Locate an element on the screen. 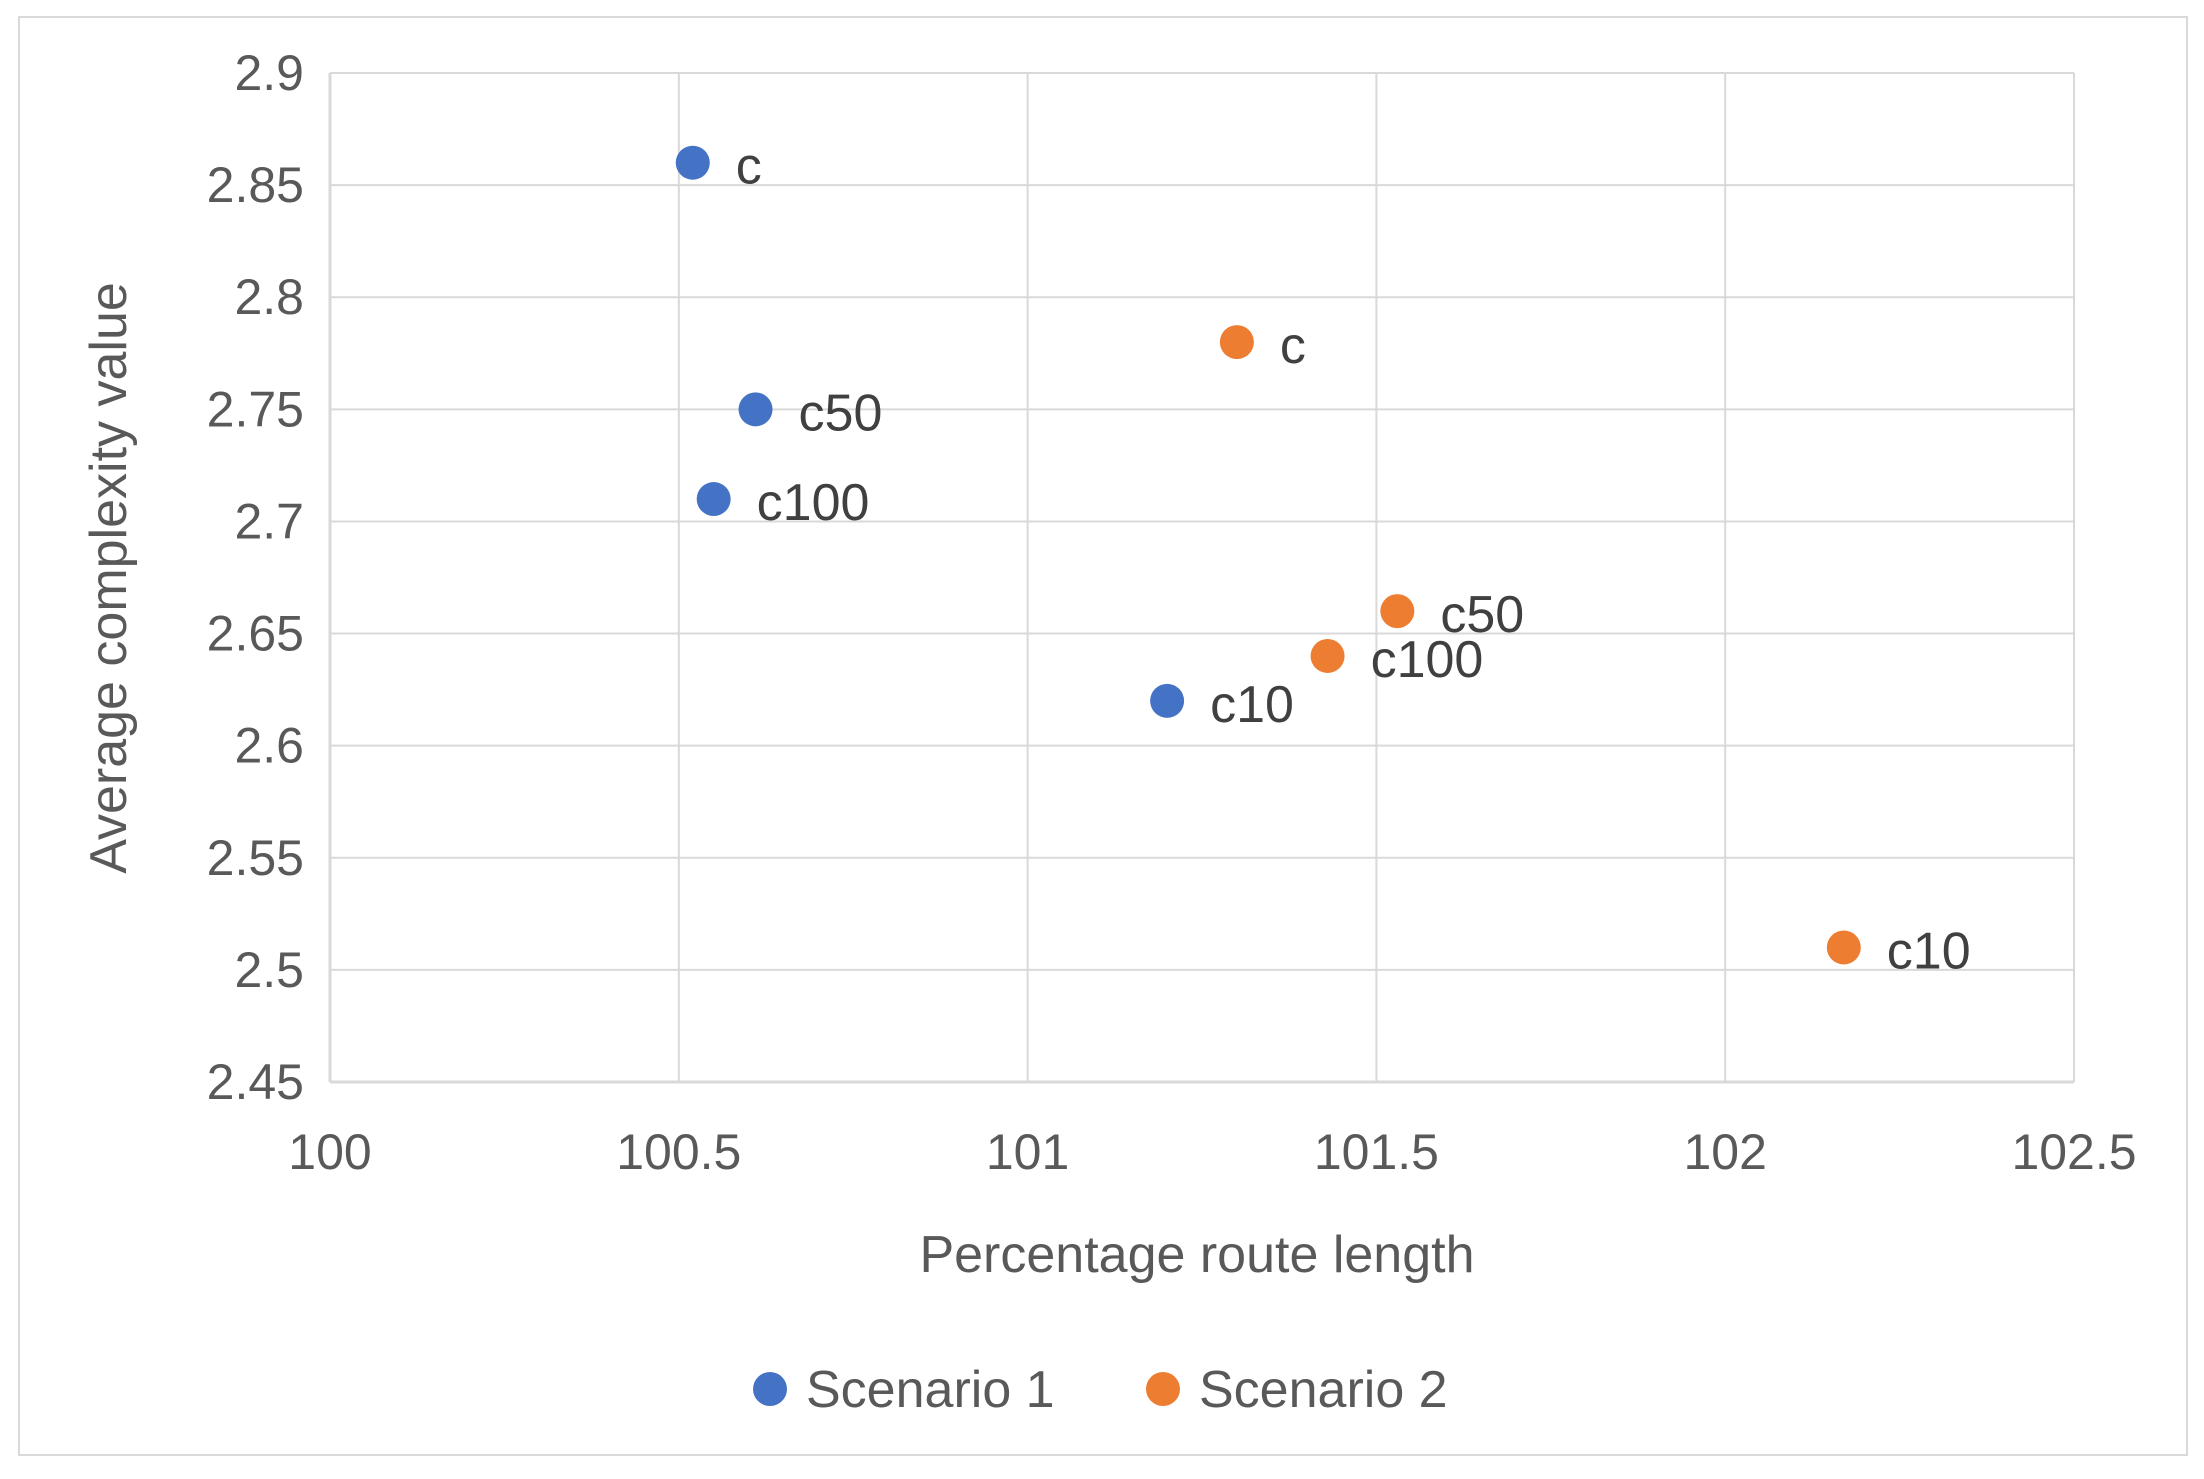  y-tick-label: 2.75 is located at coordinates (255, 409).